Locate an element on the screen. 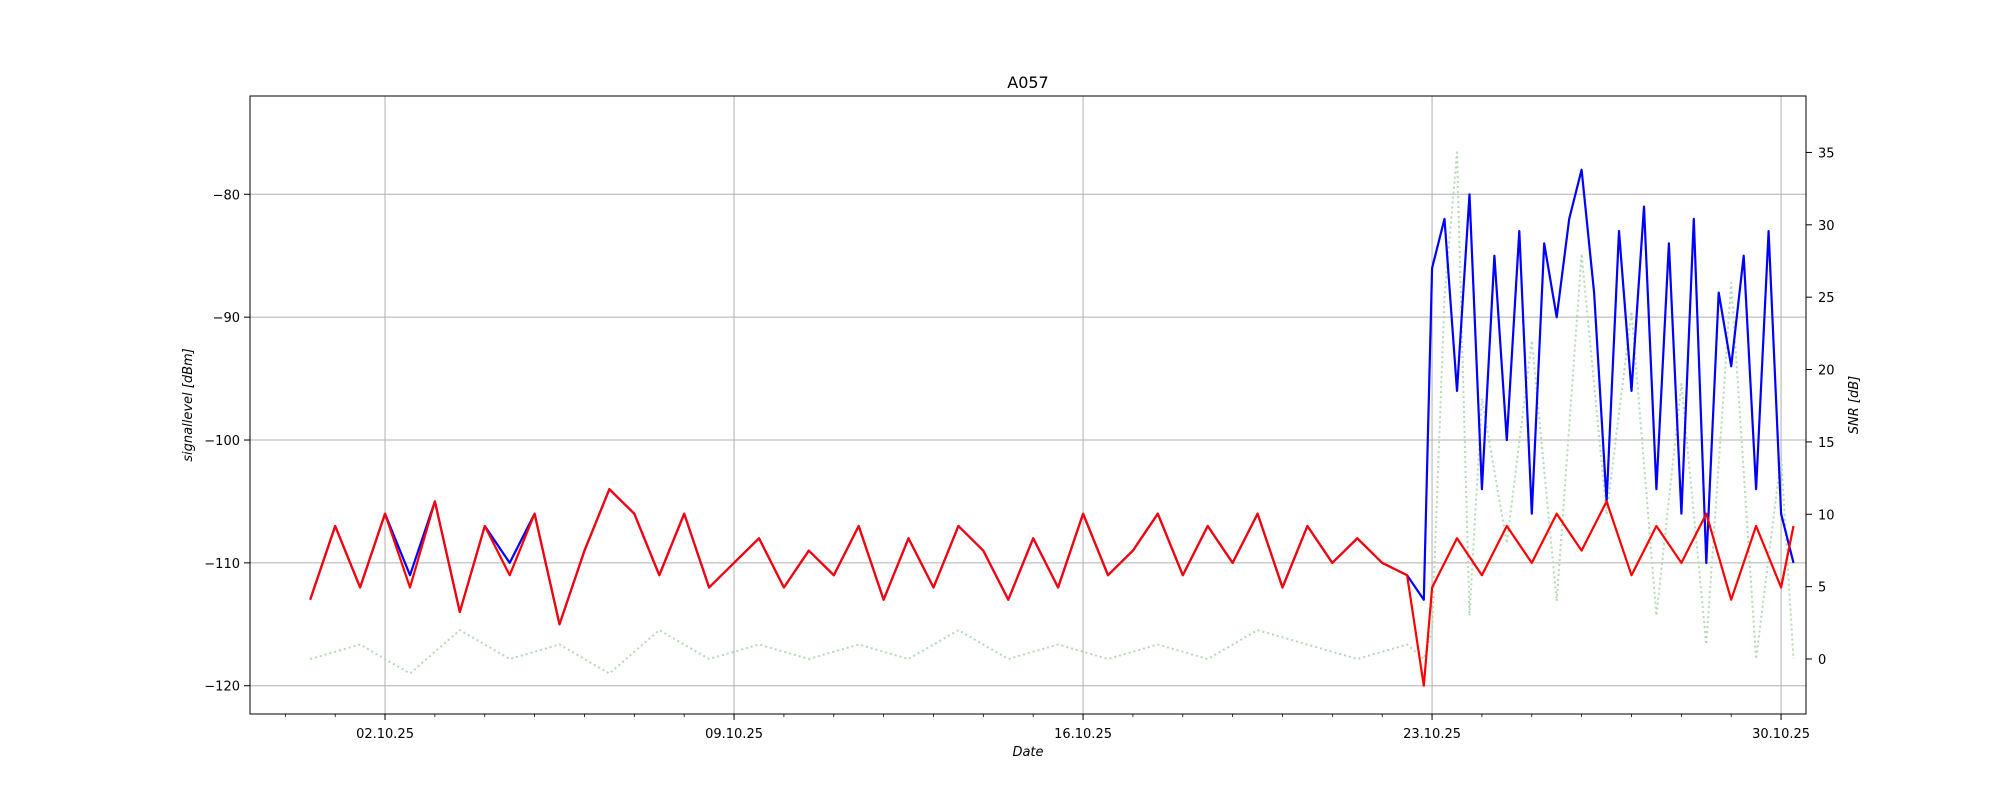  y-right-tick-label: 30 is located at coordinates (1826, 226).